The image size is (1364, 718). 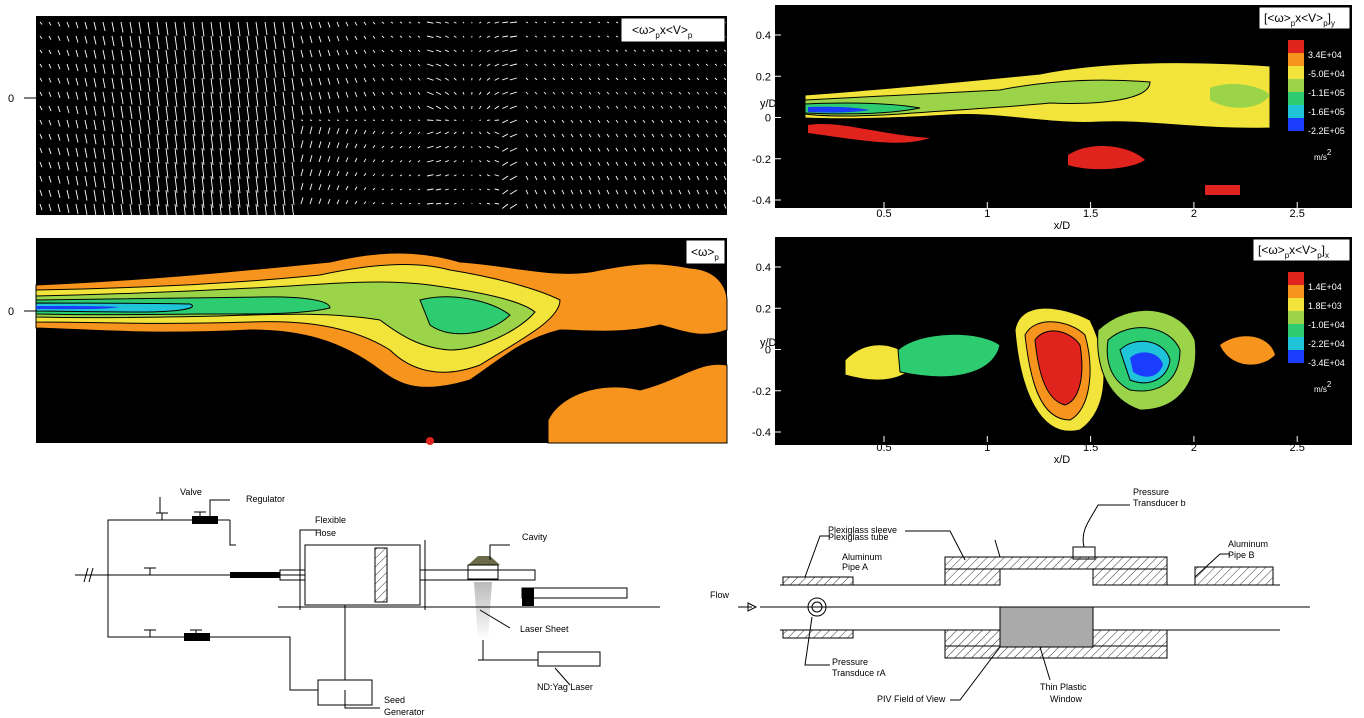 What do you see at coordinates (330, 520) in the screenshot?
I see `label: Flexible` at bounding box center [330, 520].